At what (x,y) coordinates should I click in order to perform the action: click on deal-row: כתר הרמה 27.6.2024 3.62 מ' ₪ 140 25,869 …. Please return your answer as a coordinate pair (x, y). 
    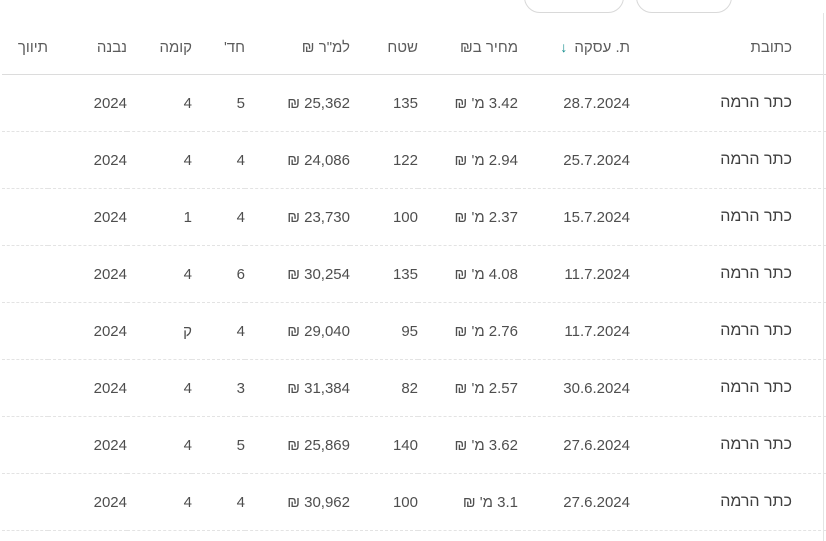
    Looking at the image, I should click on (414, 445).